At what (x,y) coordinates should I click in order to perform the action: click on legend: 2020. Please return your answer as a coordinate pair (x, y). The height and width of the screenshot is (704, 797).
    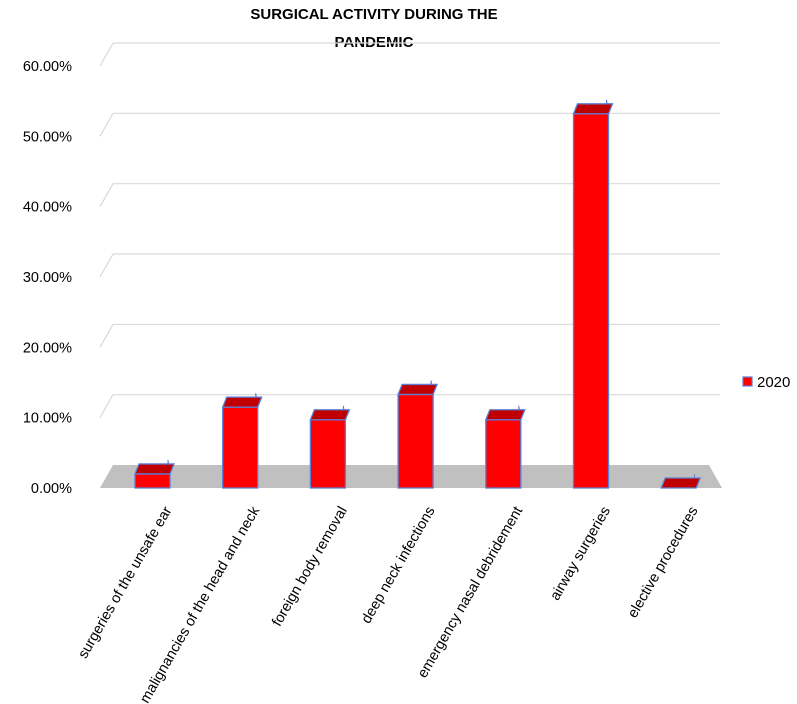
    Looking at the image, I should click on (766, 382).